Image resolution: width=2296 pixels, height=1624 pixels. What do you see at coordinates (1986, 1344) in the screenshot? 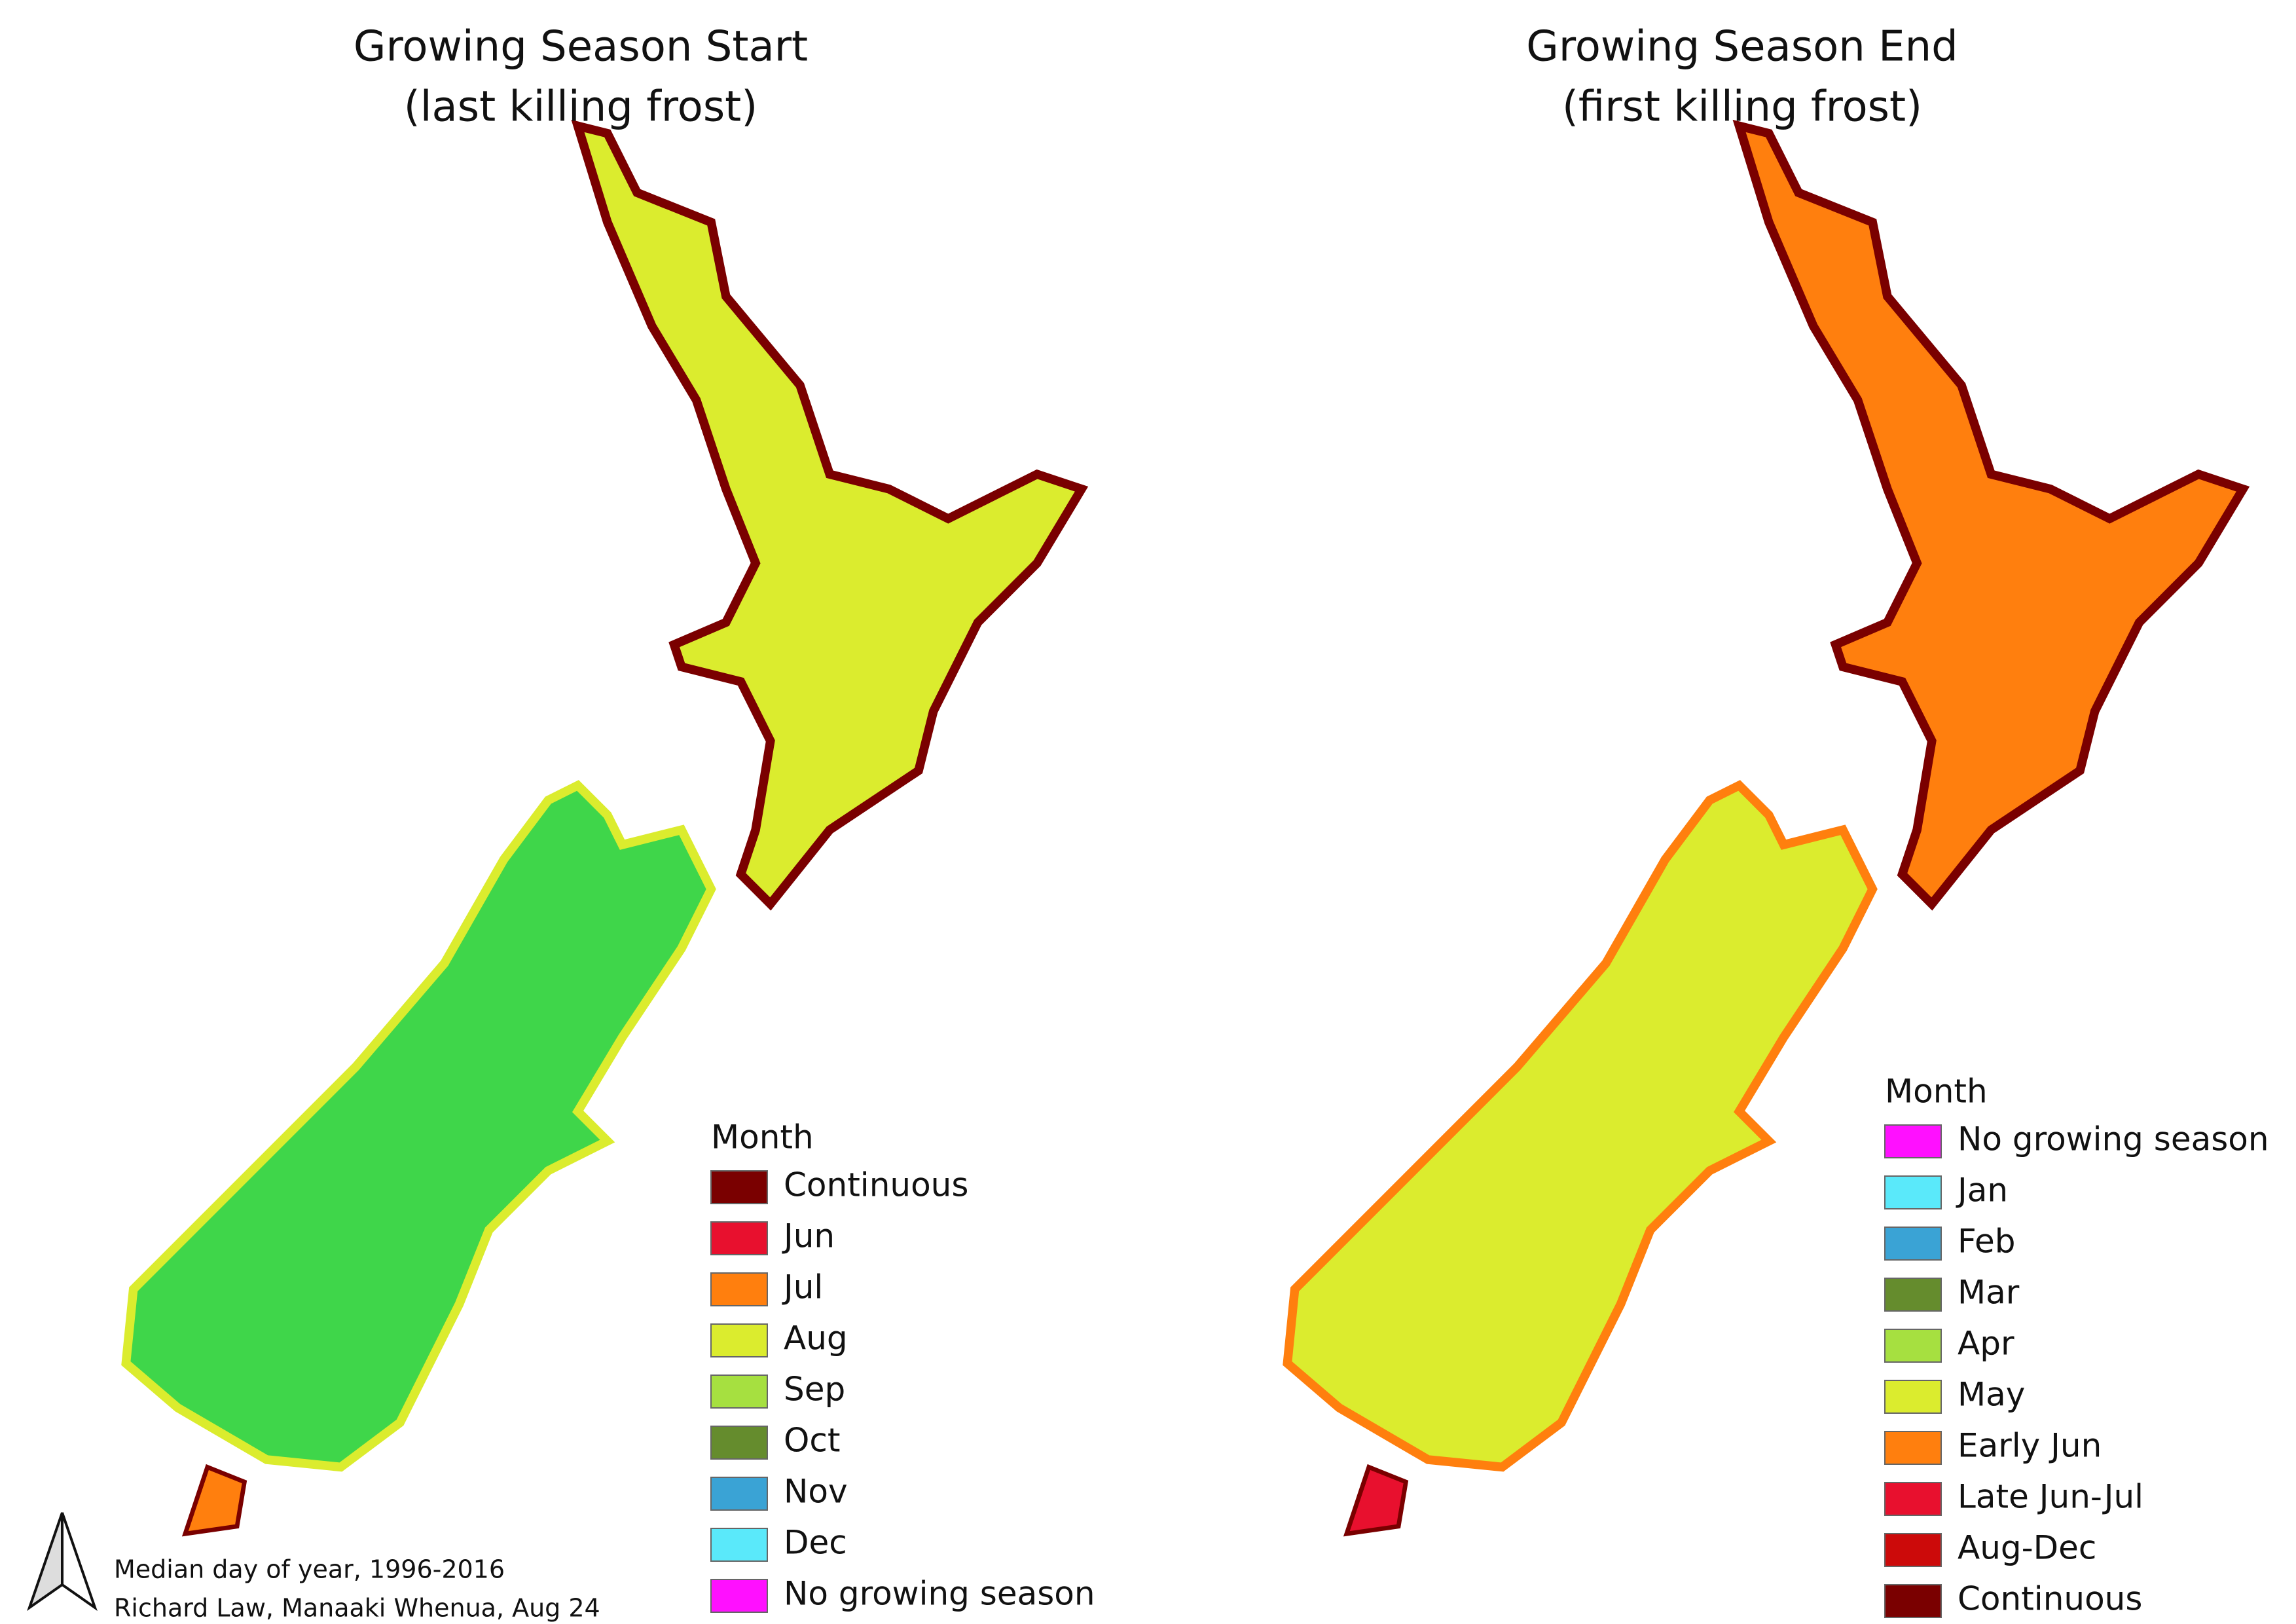
I see `legend-label: Apr` at bounding box center [1986, 1344].